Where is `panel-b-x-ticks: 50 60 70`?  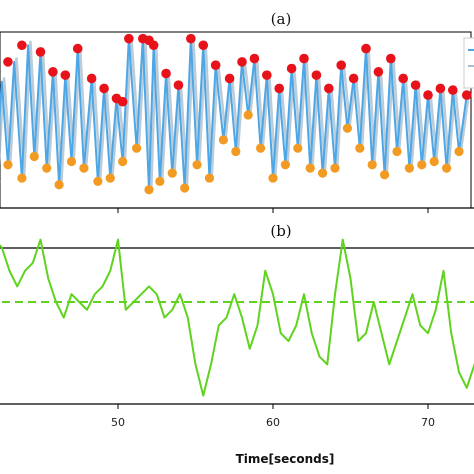
panel-b-x-ticks: 50 60 70 is located at coordinates (273, 416).